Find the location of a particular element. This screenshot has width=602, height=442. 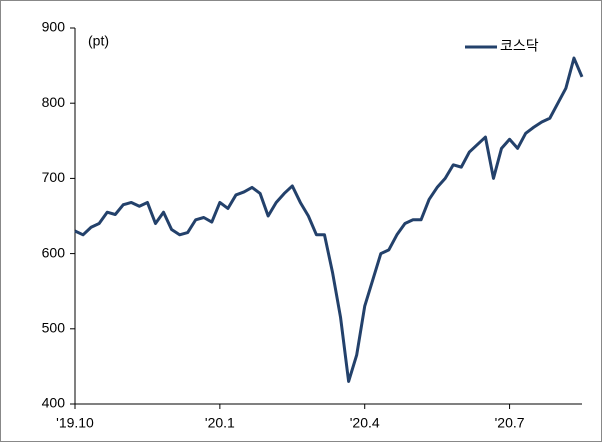

x-tick-label: '19.10 is located at coordinates (75, 423).